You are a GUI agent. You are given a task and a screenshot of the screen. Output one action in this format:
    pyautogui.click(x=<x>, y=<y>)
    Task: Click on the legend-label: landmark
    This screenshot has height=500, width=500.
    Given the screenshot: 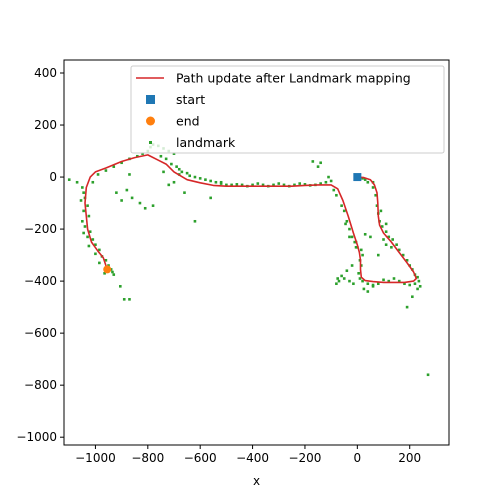 What is the action you would take?
    pyautogui.click(x=206, y=142)
    